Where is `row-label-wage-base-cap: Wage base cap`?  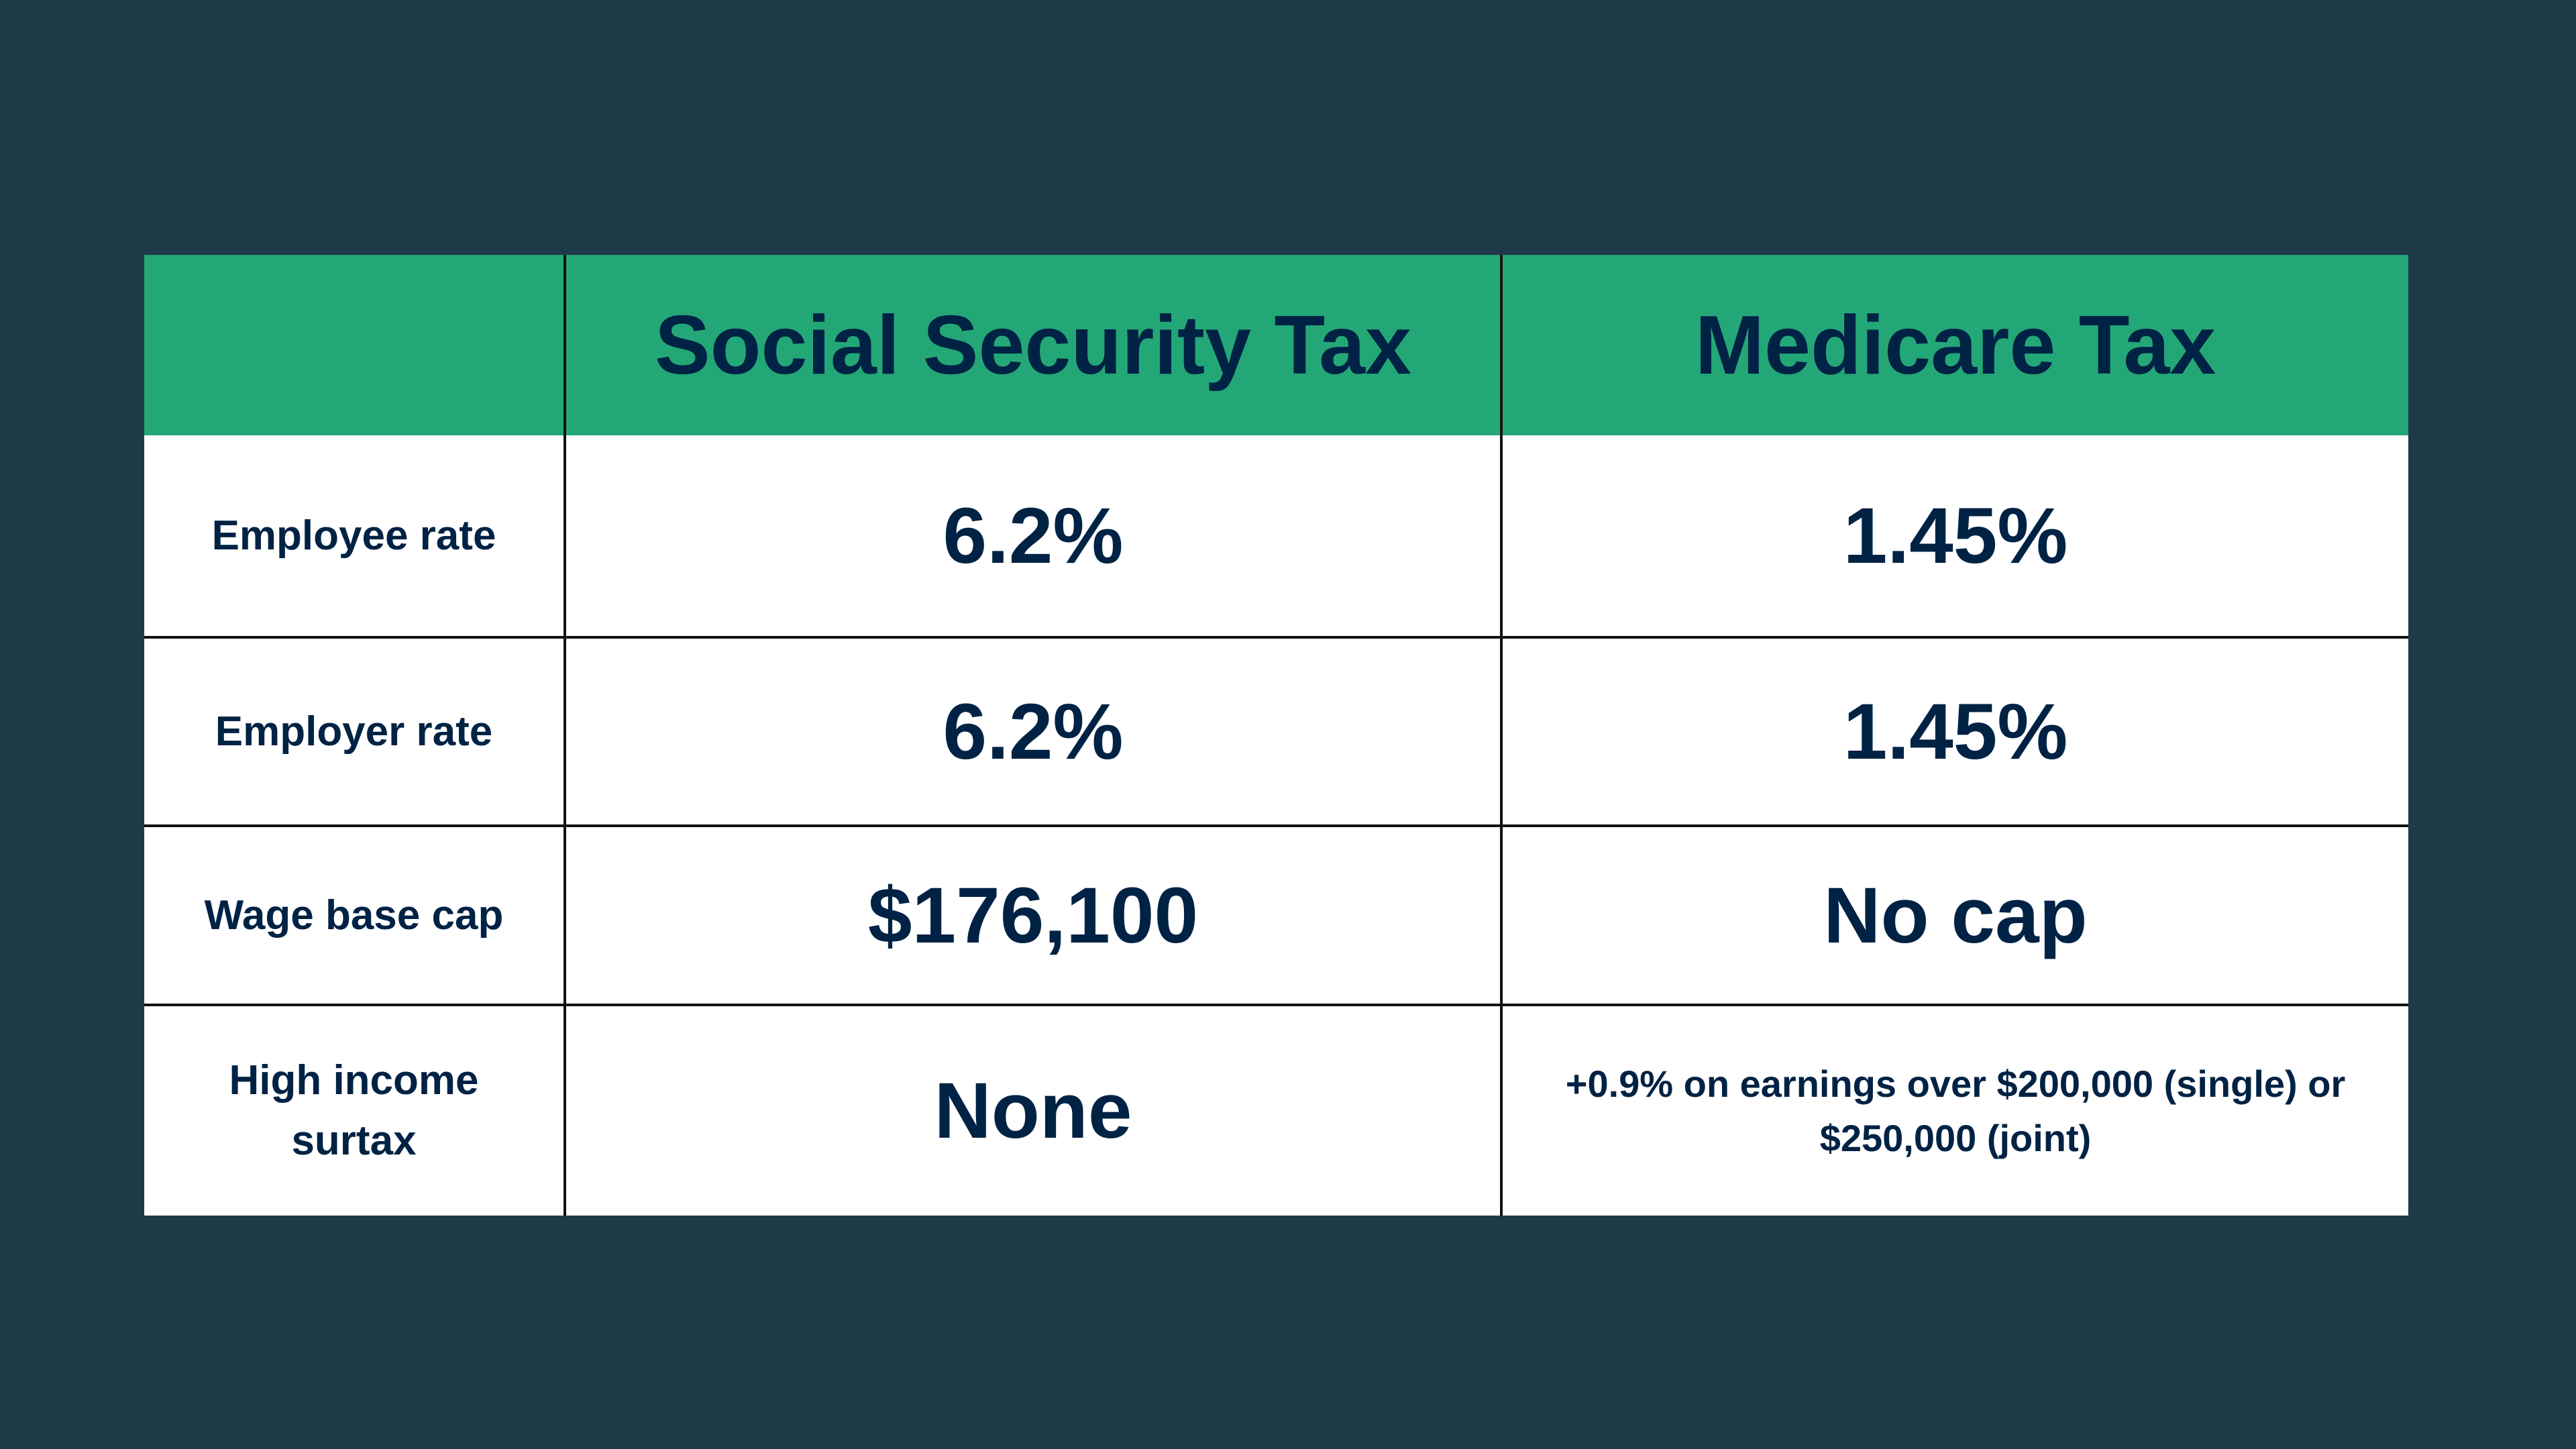 row-label-wage-base-cap: Wage base cap is located at coordinates (354, 914).